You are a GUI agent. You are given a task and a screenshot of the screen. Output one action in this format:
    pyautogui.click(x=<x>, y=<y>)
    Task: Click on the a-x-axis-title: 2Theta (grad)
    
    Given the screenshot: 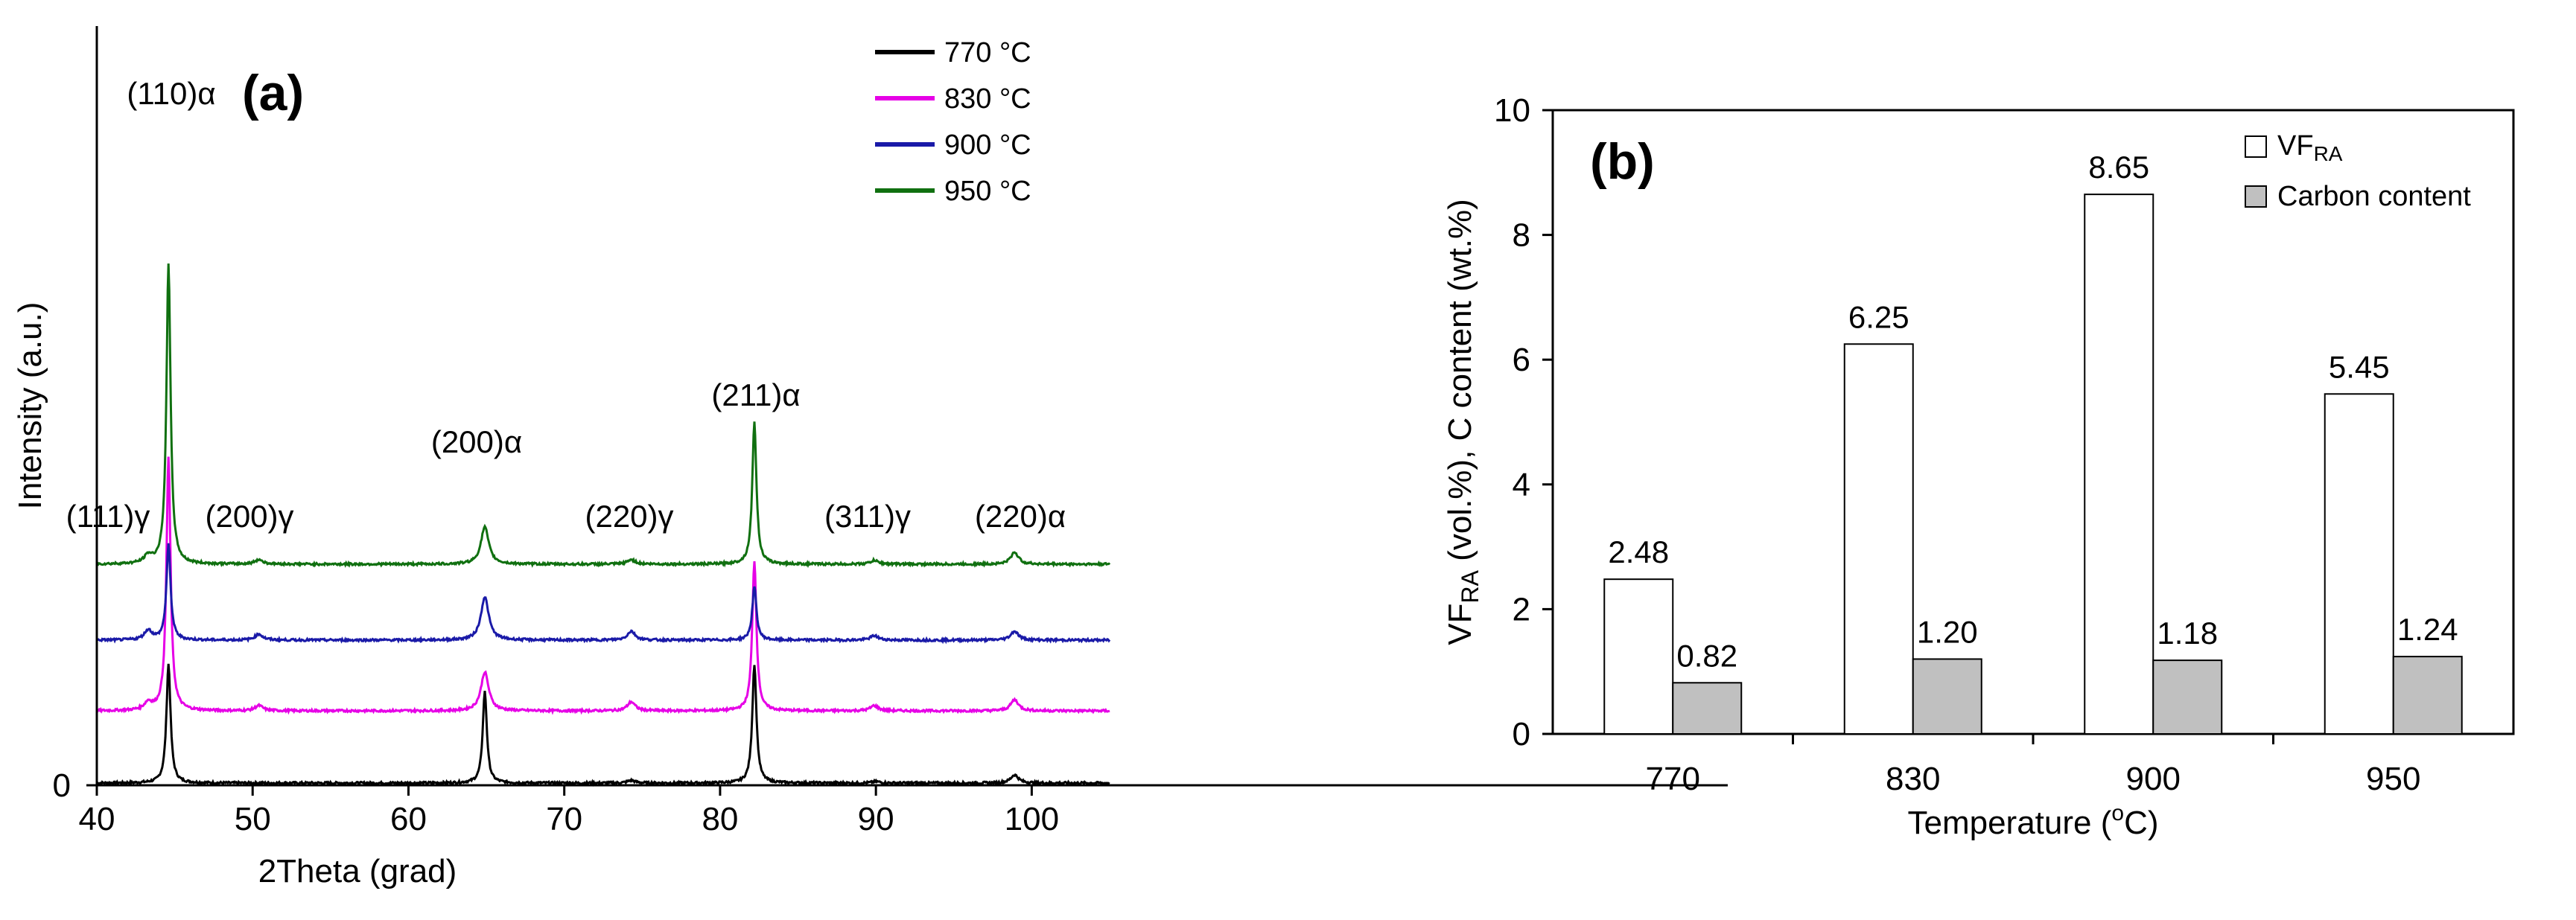 What is the action you would take?
    pyautogui.click(x=357, y=871)
    